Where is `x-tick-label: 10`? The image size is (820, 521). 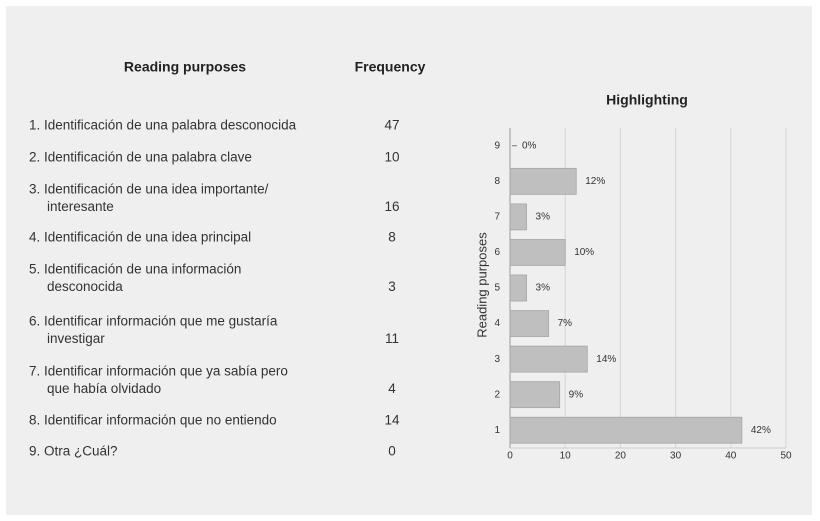
x-tick-label: 10 is located at coordinates (566, 456).